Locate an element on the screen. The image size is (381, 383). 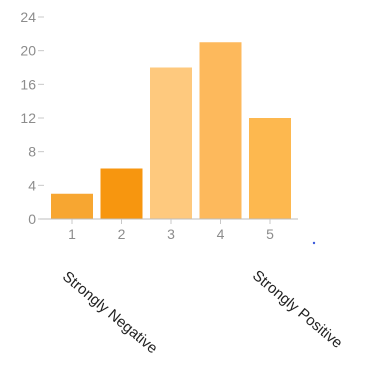
y-tick-label: 12 is located at coordinates (28, 118).